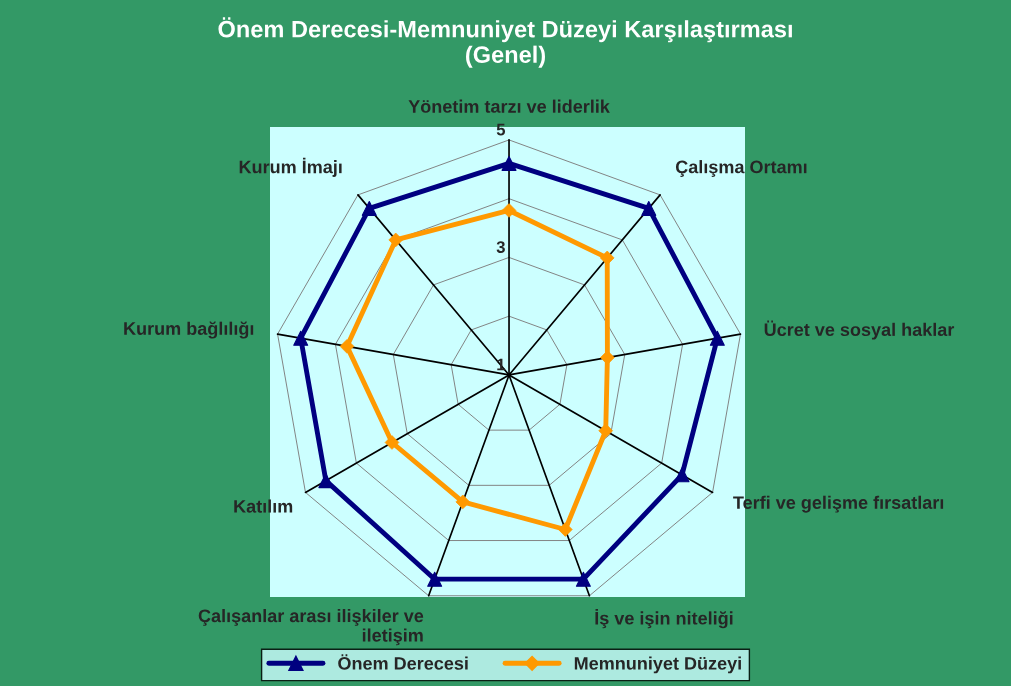 This screenshot has width=1011, height=686. I want to click on spoke-label: Kurum bağlılığı, so click(189, 330).